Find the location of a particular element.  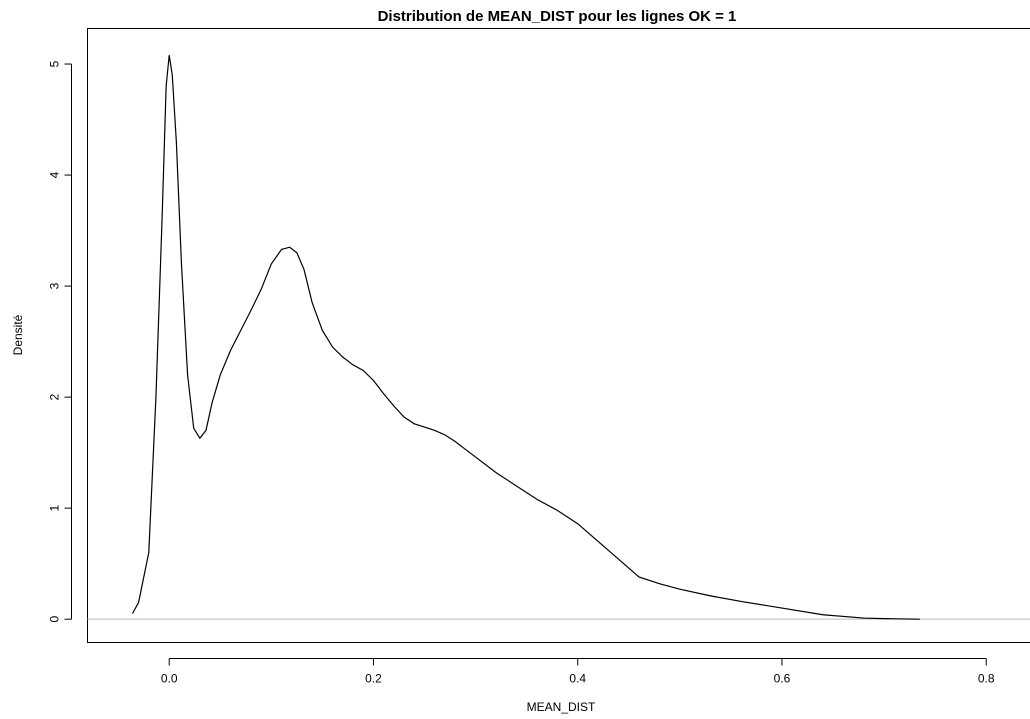

y-tick-label: 1 is located at coordinates (55, 507).